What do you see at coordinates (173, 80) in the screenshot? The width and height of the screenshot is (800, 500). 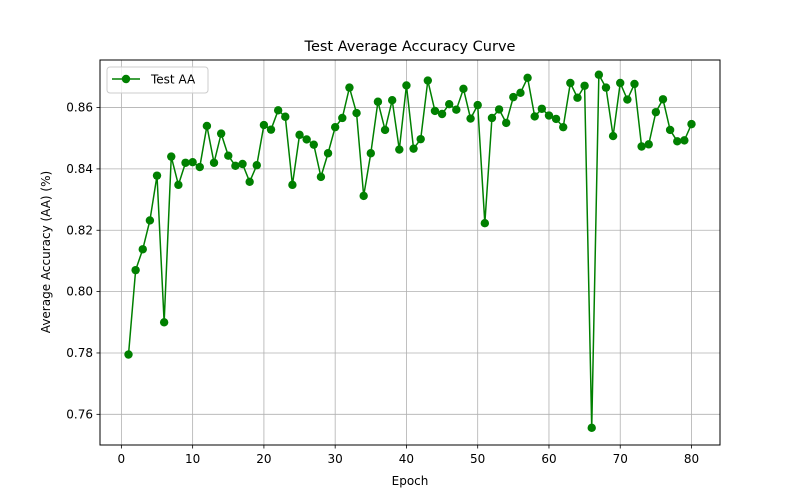 I see `legend-label: Test AA` at bounding box center [173, 80].